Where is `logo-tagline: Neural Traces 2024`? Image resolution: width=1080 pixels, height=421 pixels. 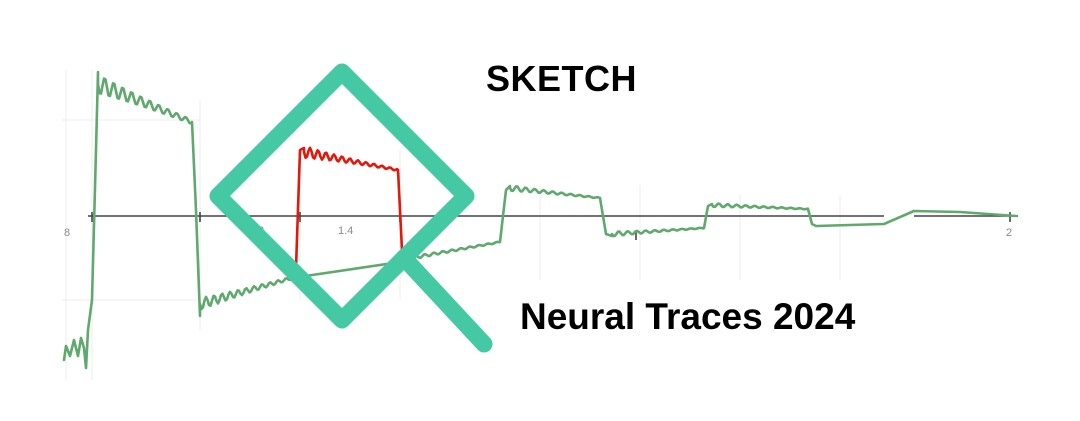 logo-tagline: Neural Traces 2024 is located at coordinates (688, 316).